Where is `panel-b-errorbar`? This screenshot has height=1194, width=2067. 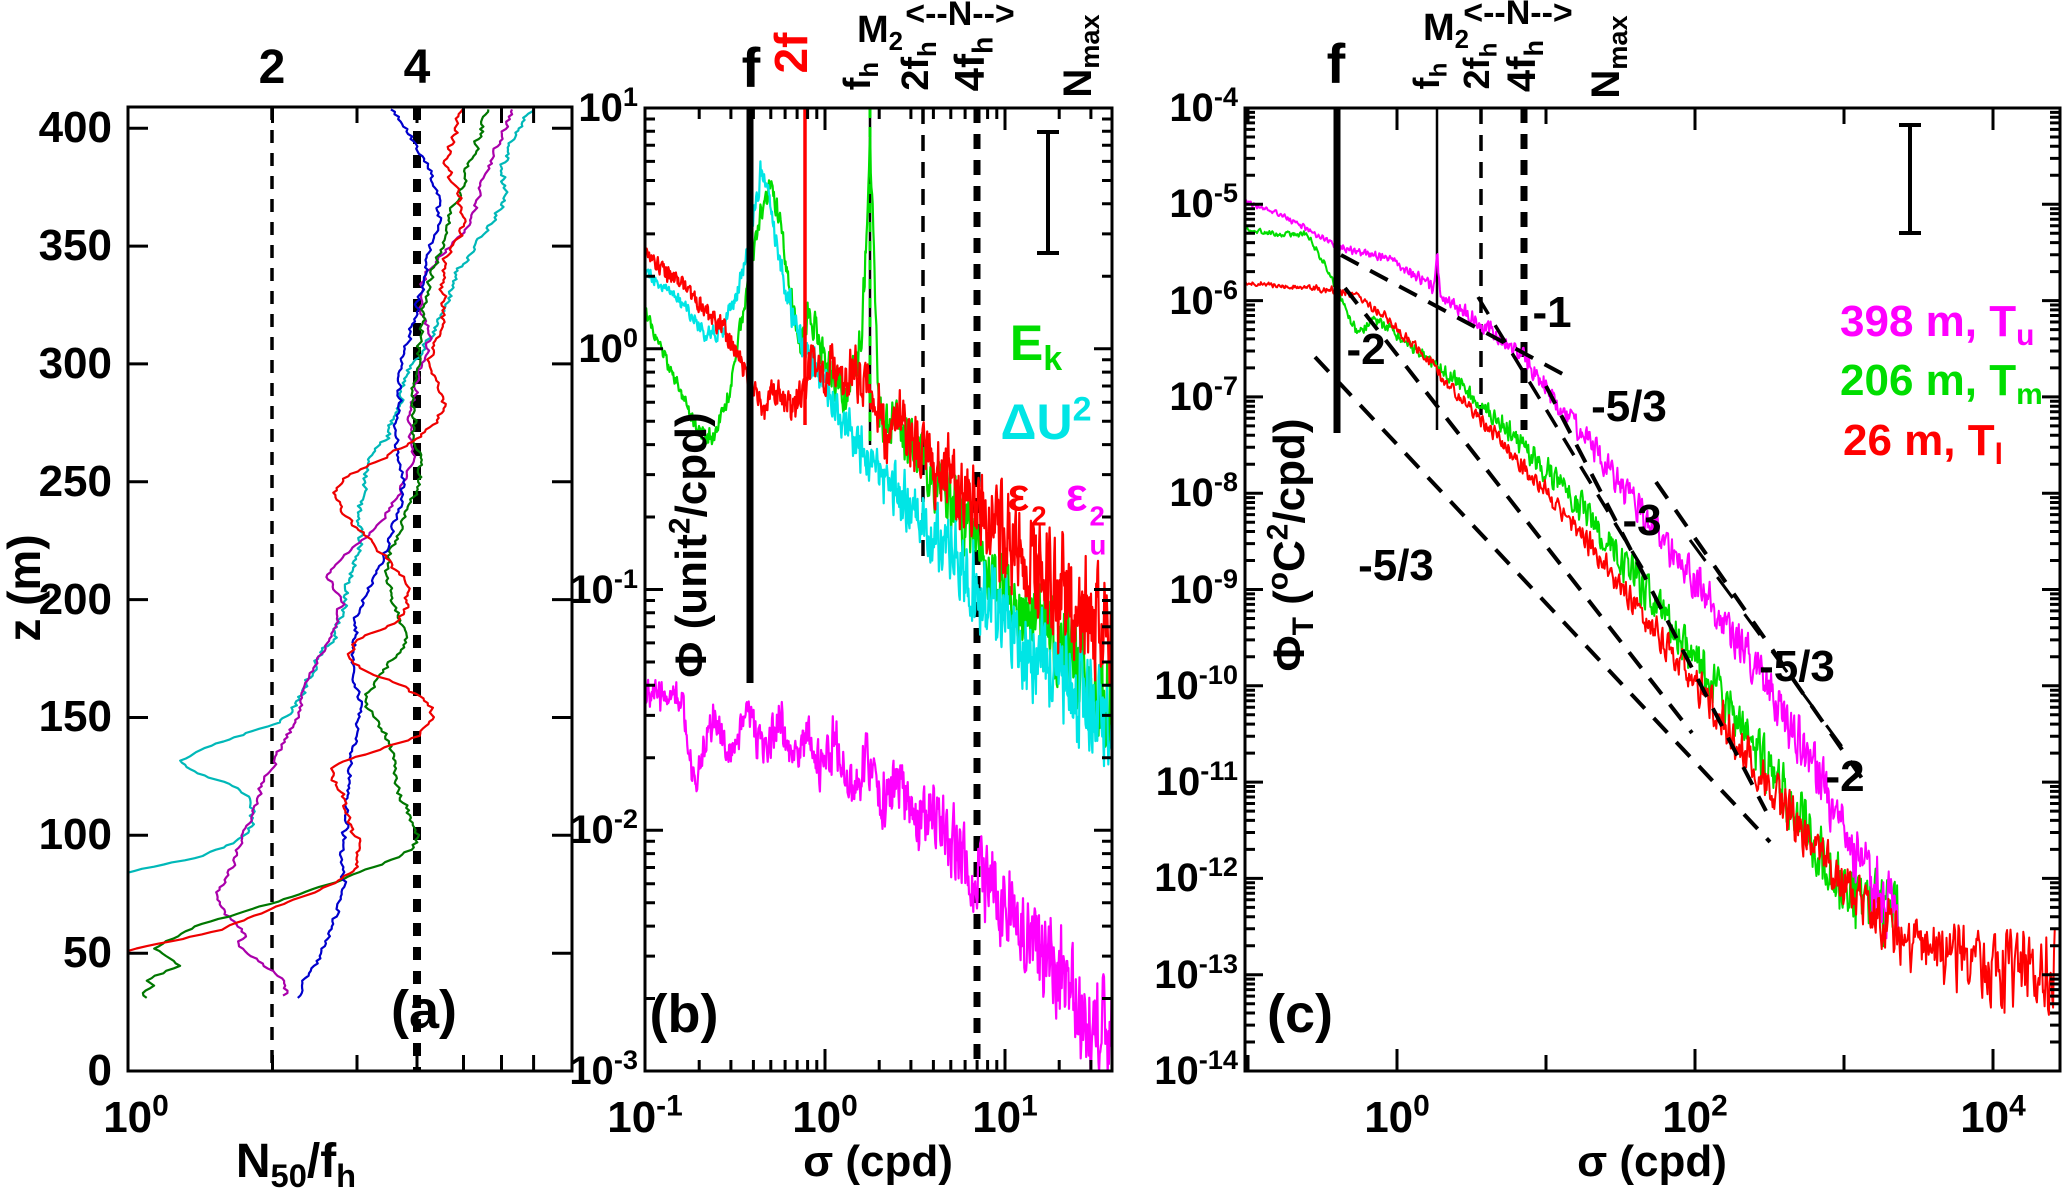
panel-b-errorbar is located at coordinates (1048, 192).